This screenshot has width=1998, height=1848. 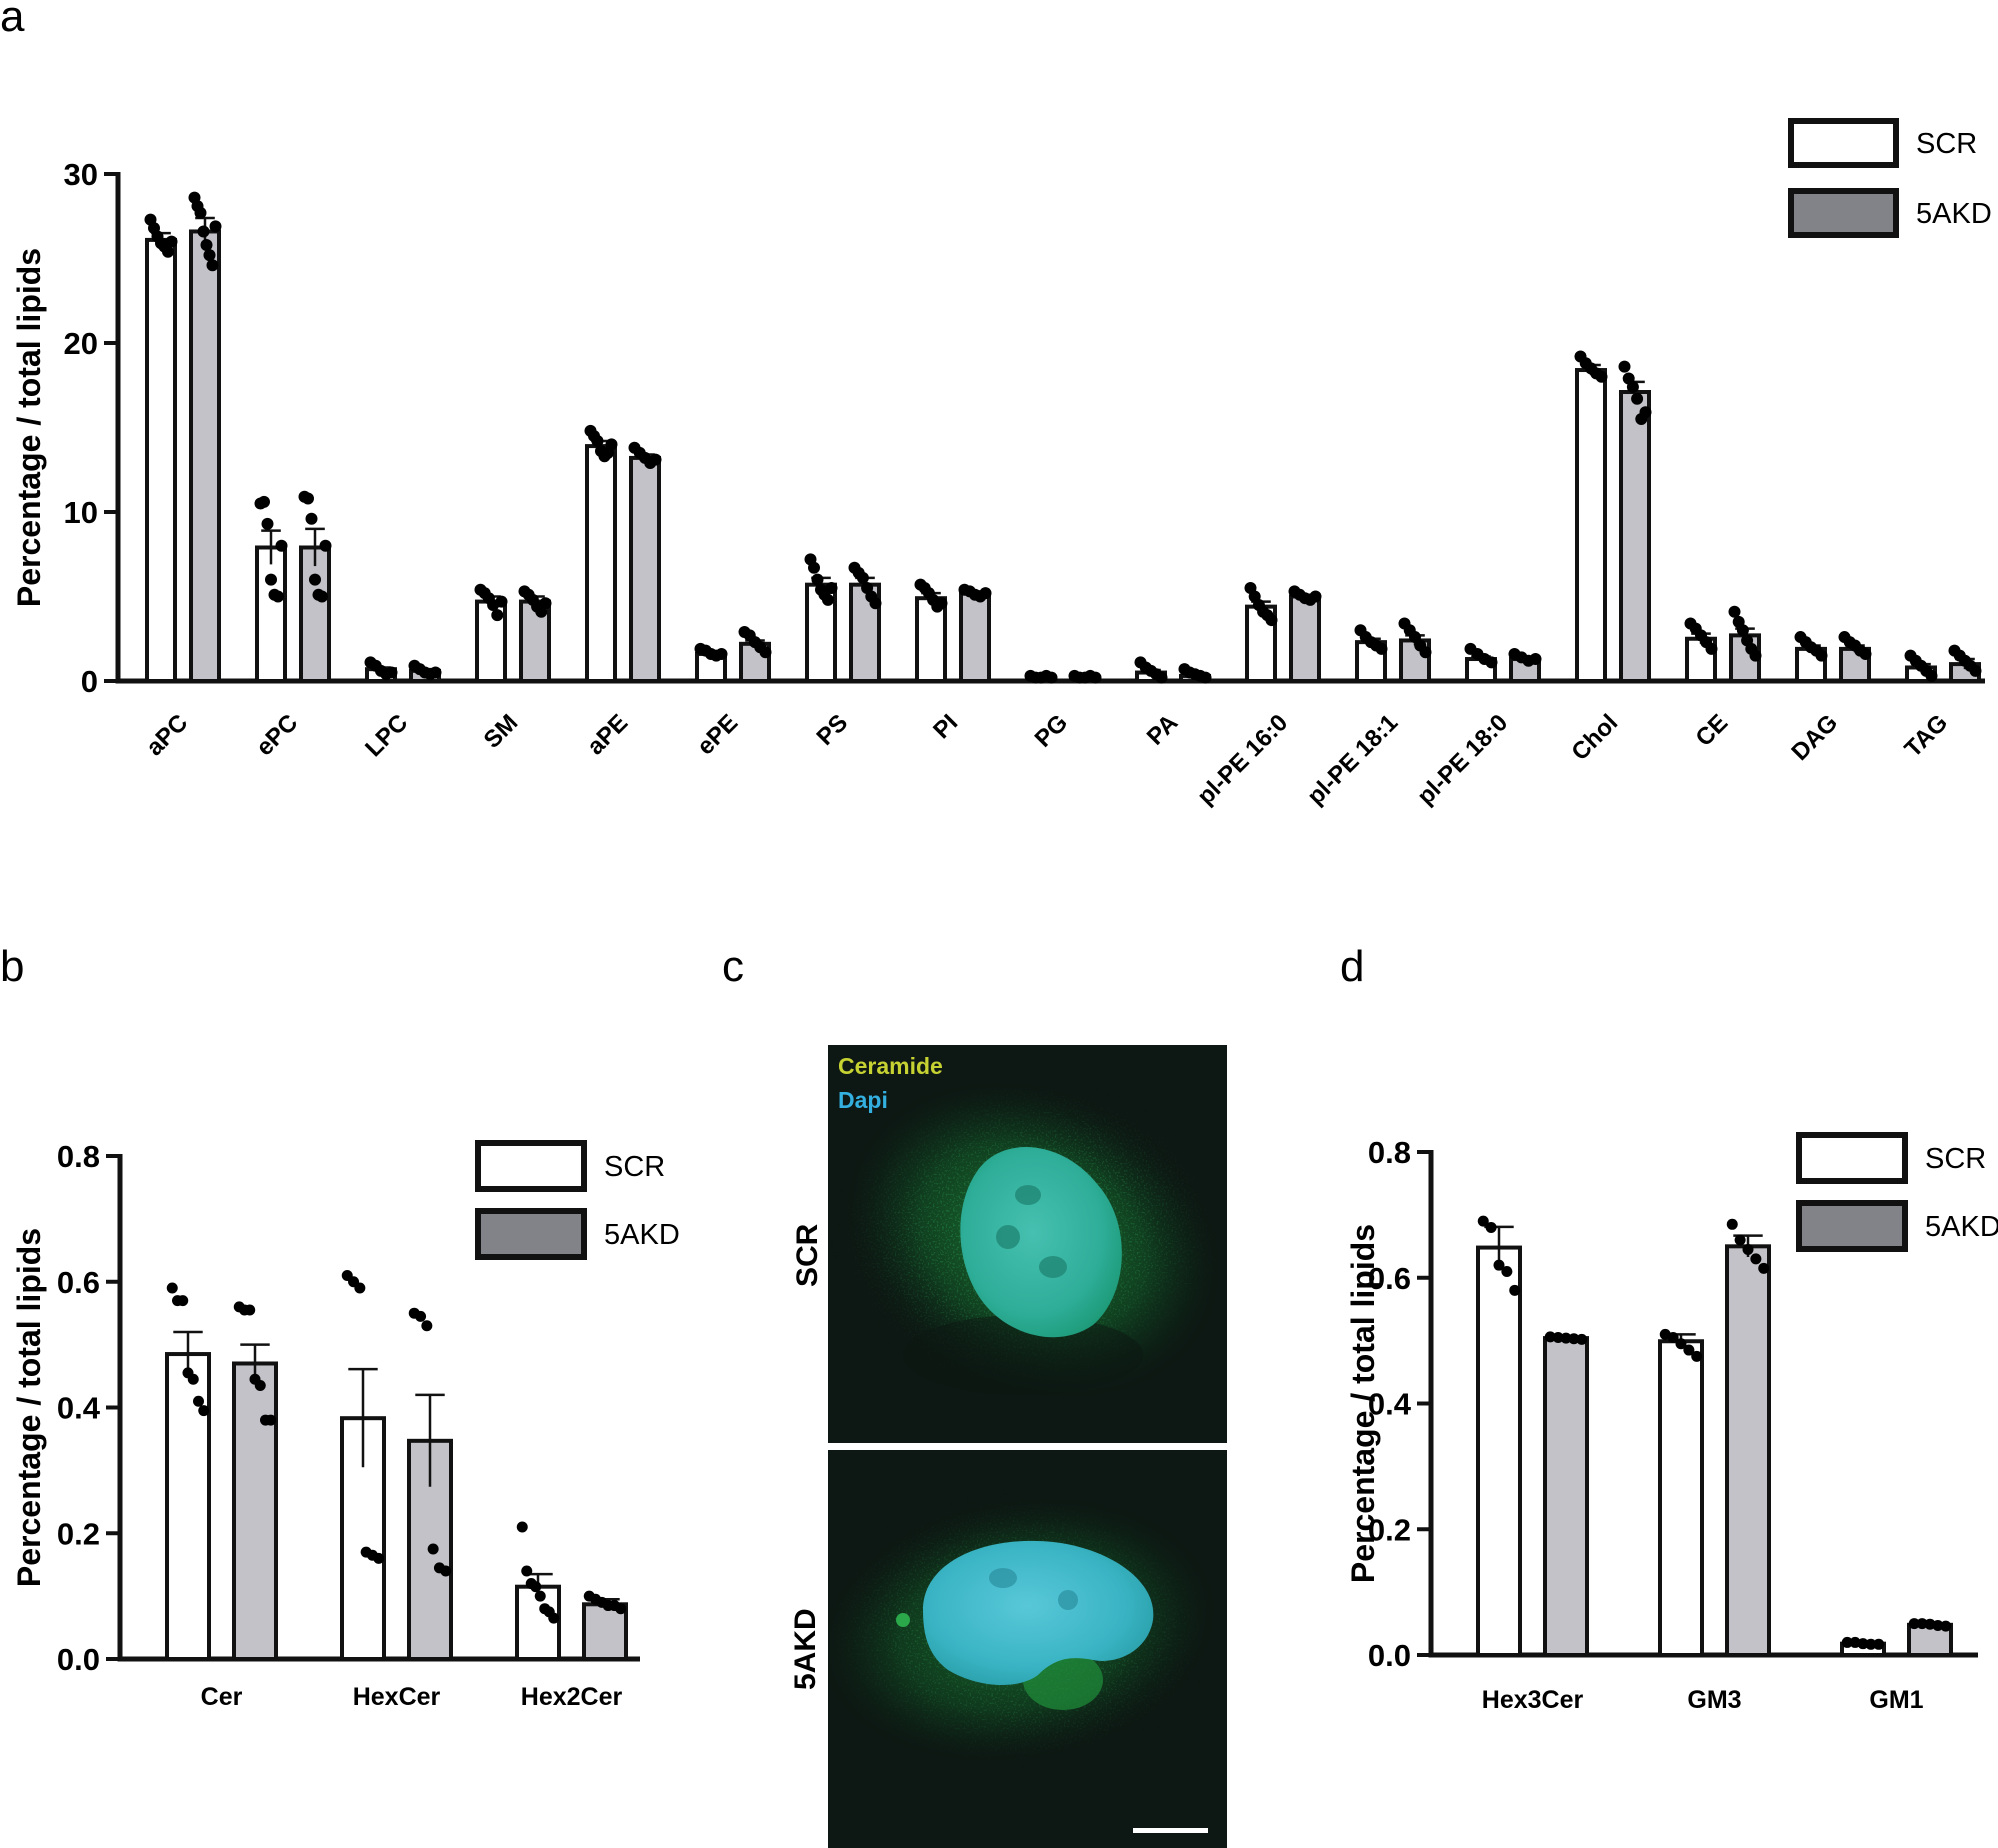 What do you see at coordinates (1352, 966) in the screenshot?
I see `panel-letter-d: d` at bounding box center [1352, 966].